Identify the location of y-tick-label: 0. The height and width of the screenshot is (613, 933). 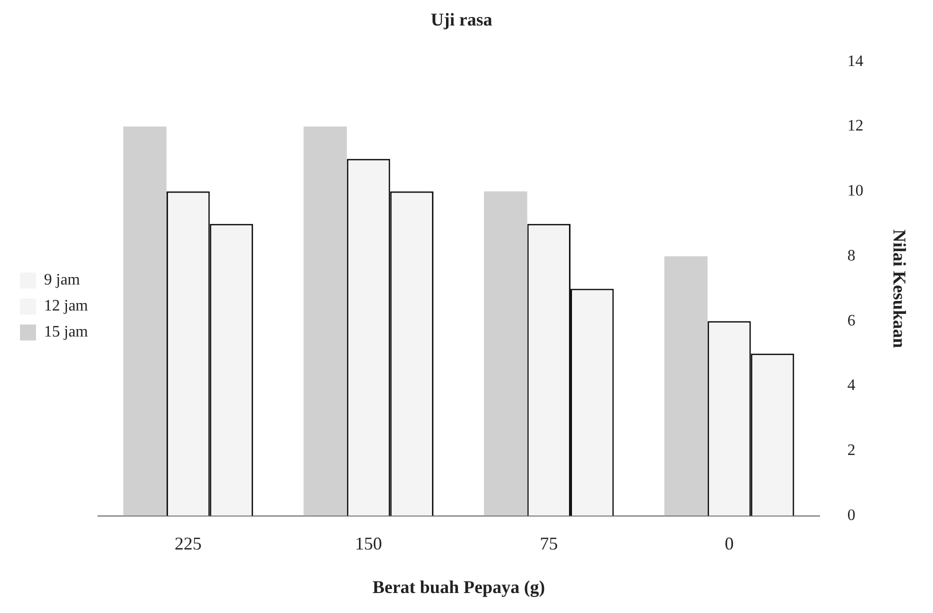
(851, 515).